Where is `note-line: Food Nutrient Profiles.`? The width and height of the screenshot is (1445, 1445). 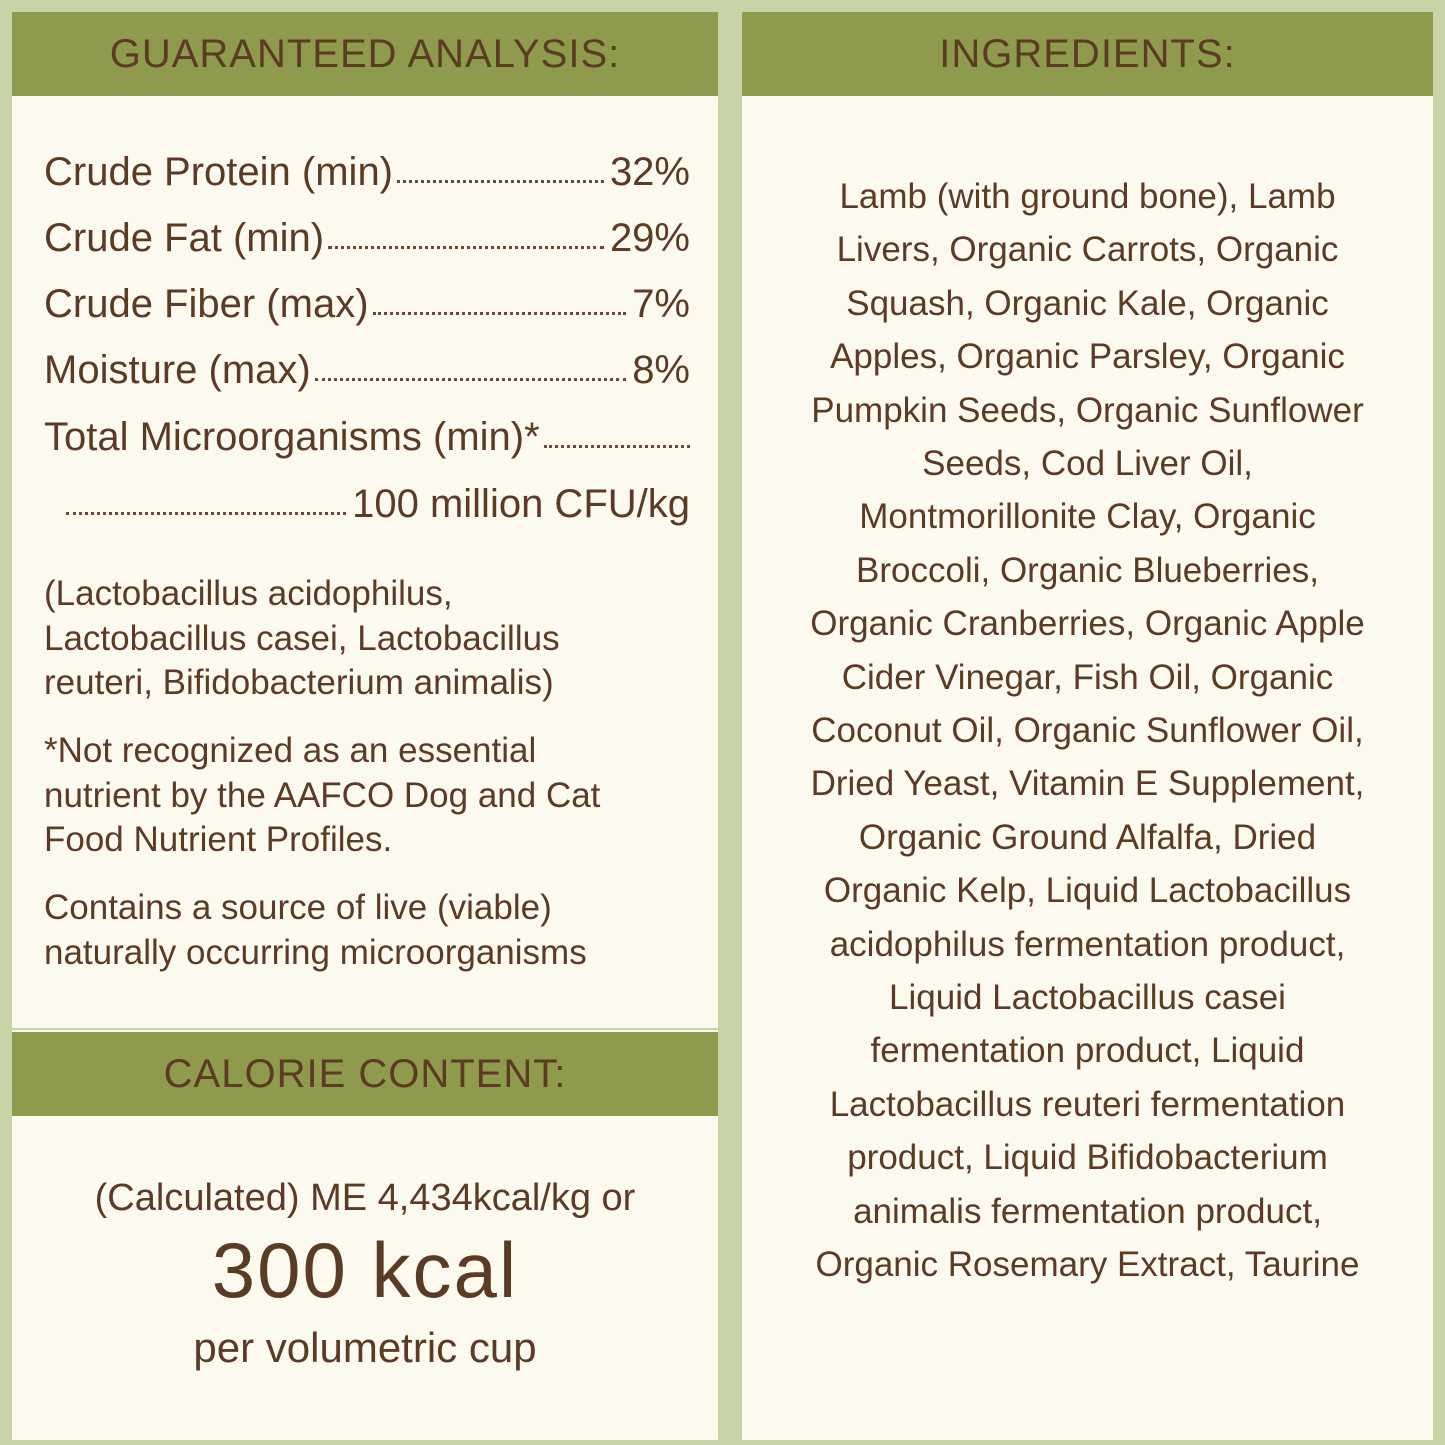
note-line: Food Nutrient Profiles. is located at coordinates (218, 839).